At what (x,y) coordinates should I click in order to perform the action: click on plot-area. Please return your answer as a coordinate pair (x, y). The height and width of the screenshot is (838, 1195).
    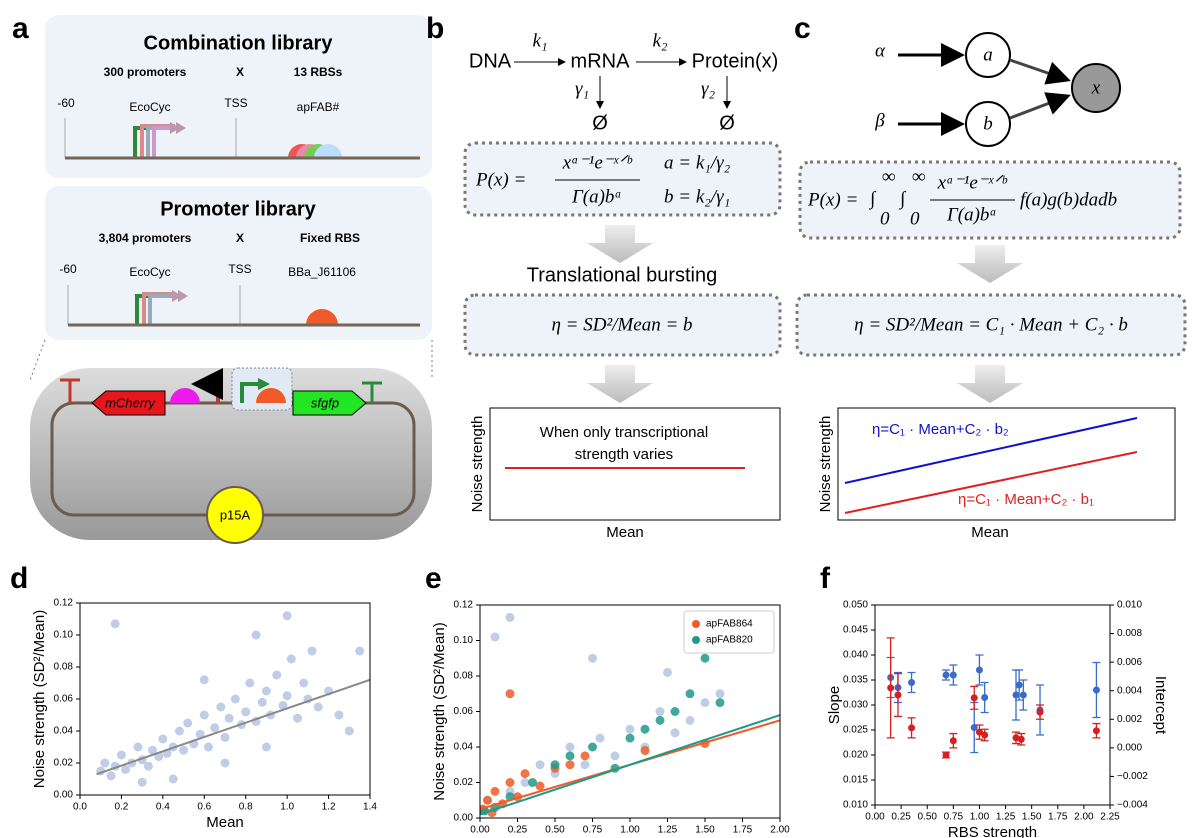
    Looking at the image, I should click on (233, 699).